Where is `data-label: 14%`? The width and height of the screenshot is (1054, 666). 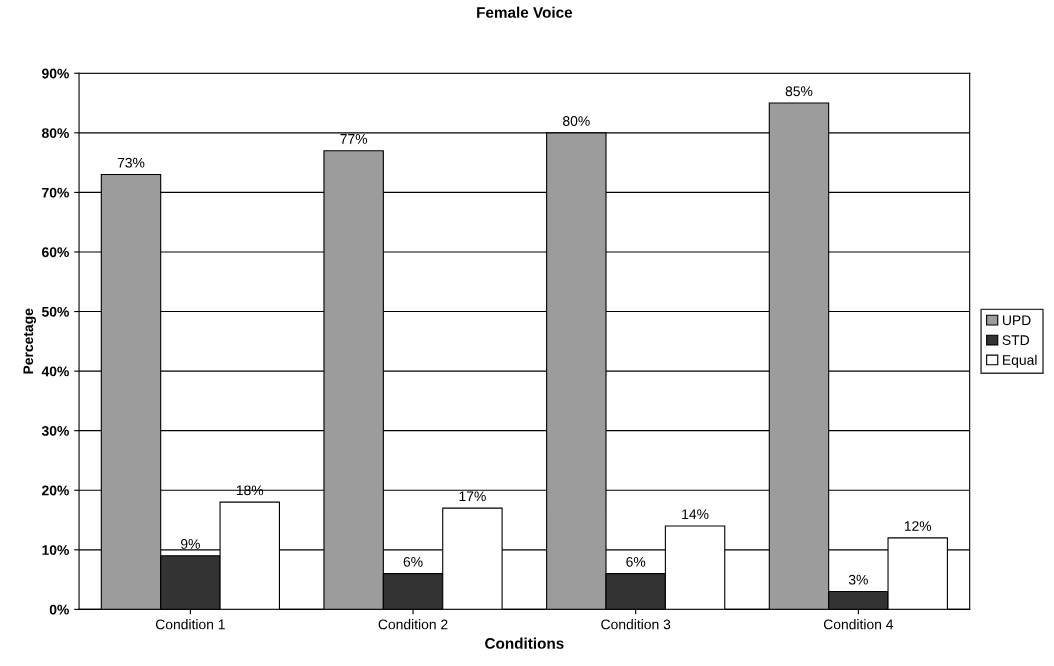 data-label: 14% is located at coordinates (695, 514).